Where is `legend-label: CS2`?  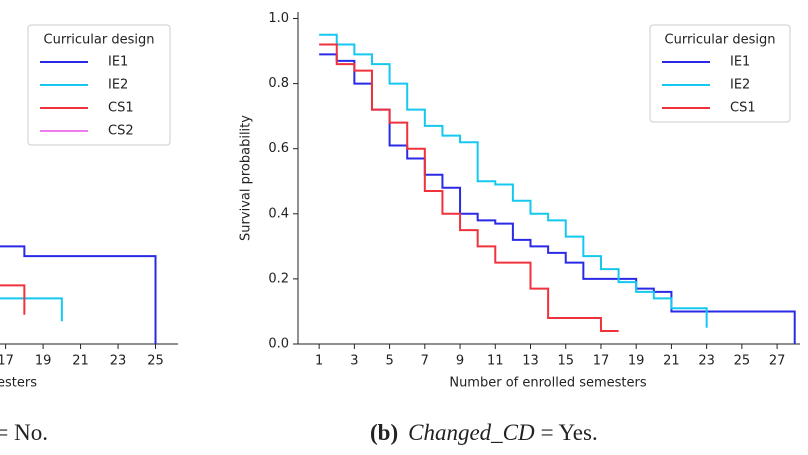
legend-label: CS2 is located at coordinates (121, 131).